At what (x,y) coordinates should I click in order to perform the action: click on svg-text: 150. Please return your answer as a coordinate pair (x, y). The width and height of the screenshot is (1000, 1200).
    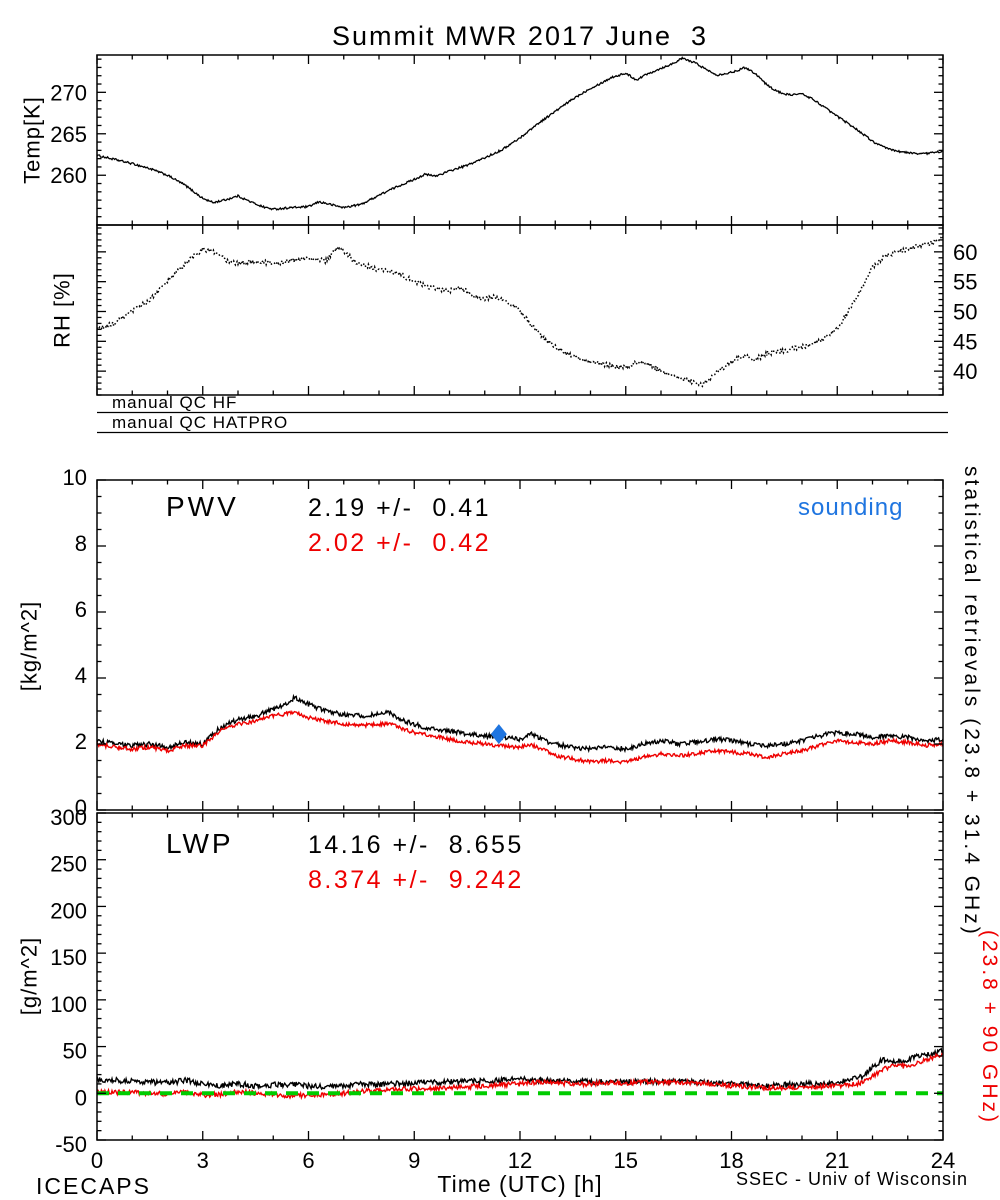
    Looking at the image, I should click on (68, 957).